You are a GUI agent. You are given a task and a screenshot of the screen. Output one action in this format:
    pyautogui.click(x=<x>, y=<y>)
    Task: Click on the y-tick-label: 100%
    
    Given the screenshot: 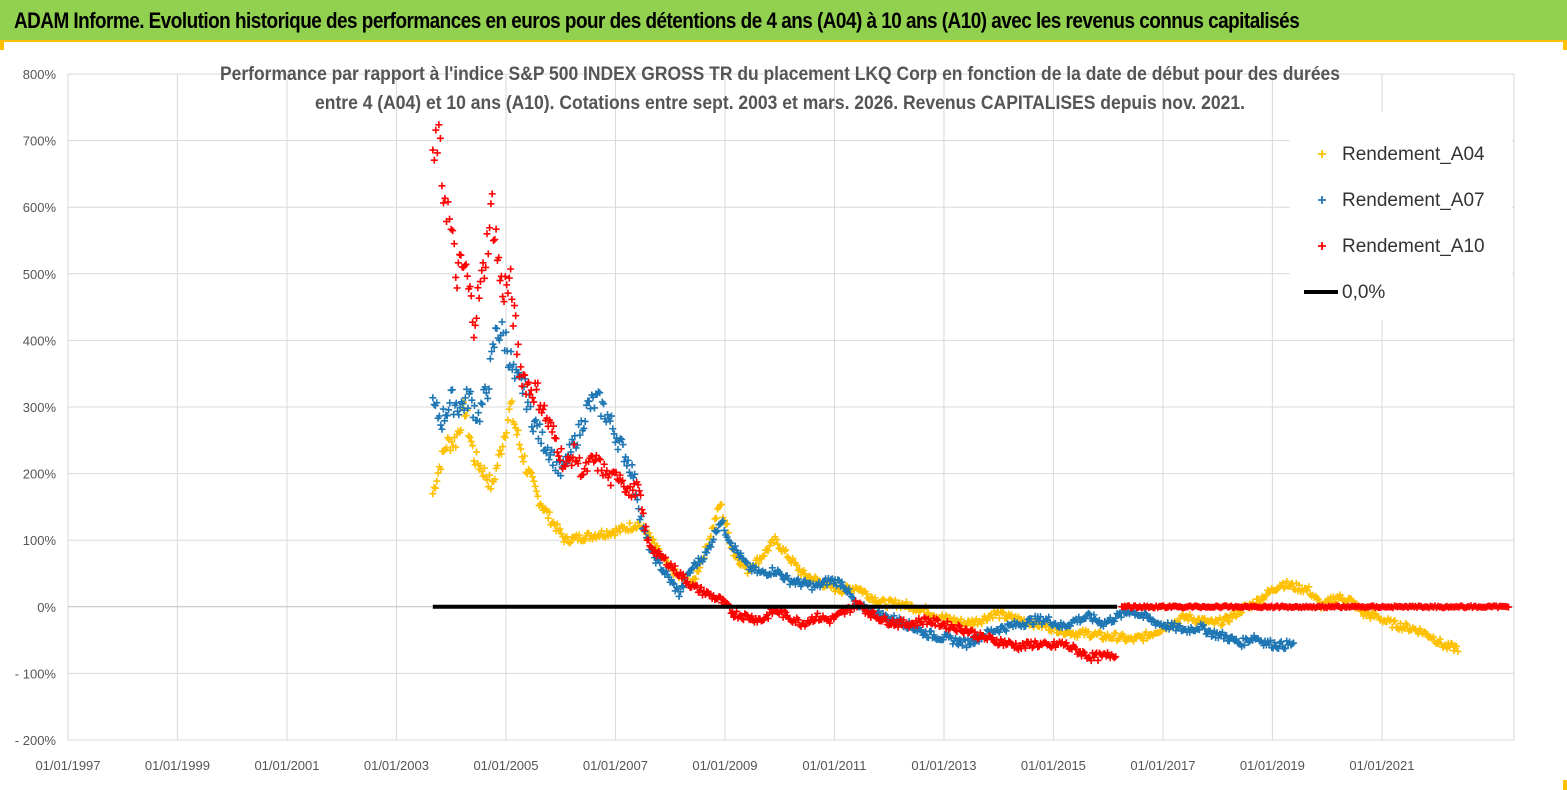 What is the action you would take?
    pyautogui.click(x=40, y=540)
    